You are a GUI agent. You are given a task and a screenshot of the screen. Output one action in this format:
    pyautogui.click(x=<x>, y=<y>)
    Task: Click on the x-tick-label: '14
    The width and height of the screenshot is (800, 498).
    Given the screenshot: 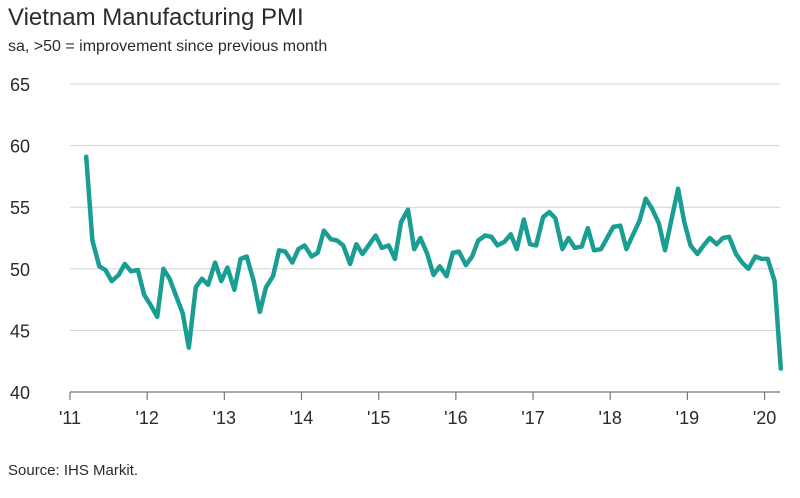 What is the action you would take?
    pyautogui.click(x=301, y=418)
    